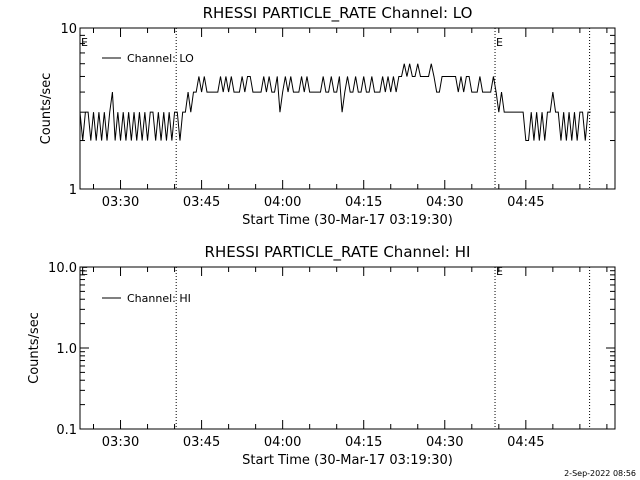 Image resolution: width=640 pixels, height=480 pixels. Describe the element at coordinates (338, 13) in the screenshot. I see `chart-title: RHESSI PARTICLE_RATE Channel: LO` at that location.